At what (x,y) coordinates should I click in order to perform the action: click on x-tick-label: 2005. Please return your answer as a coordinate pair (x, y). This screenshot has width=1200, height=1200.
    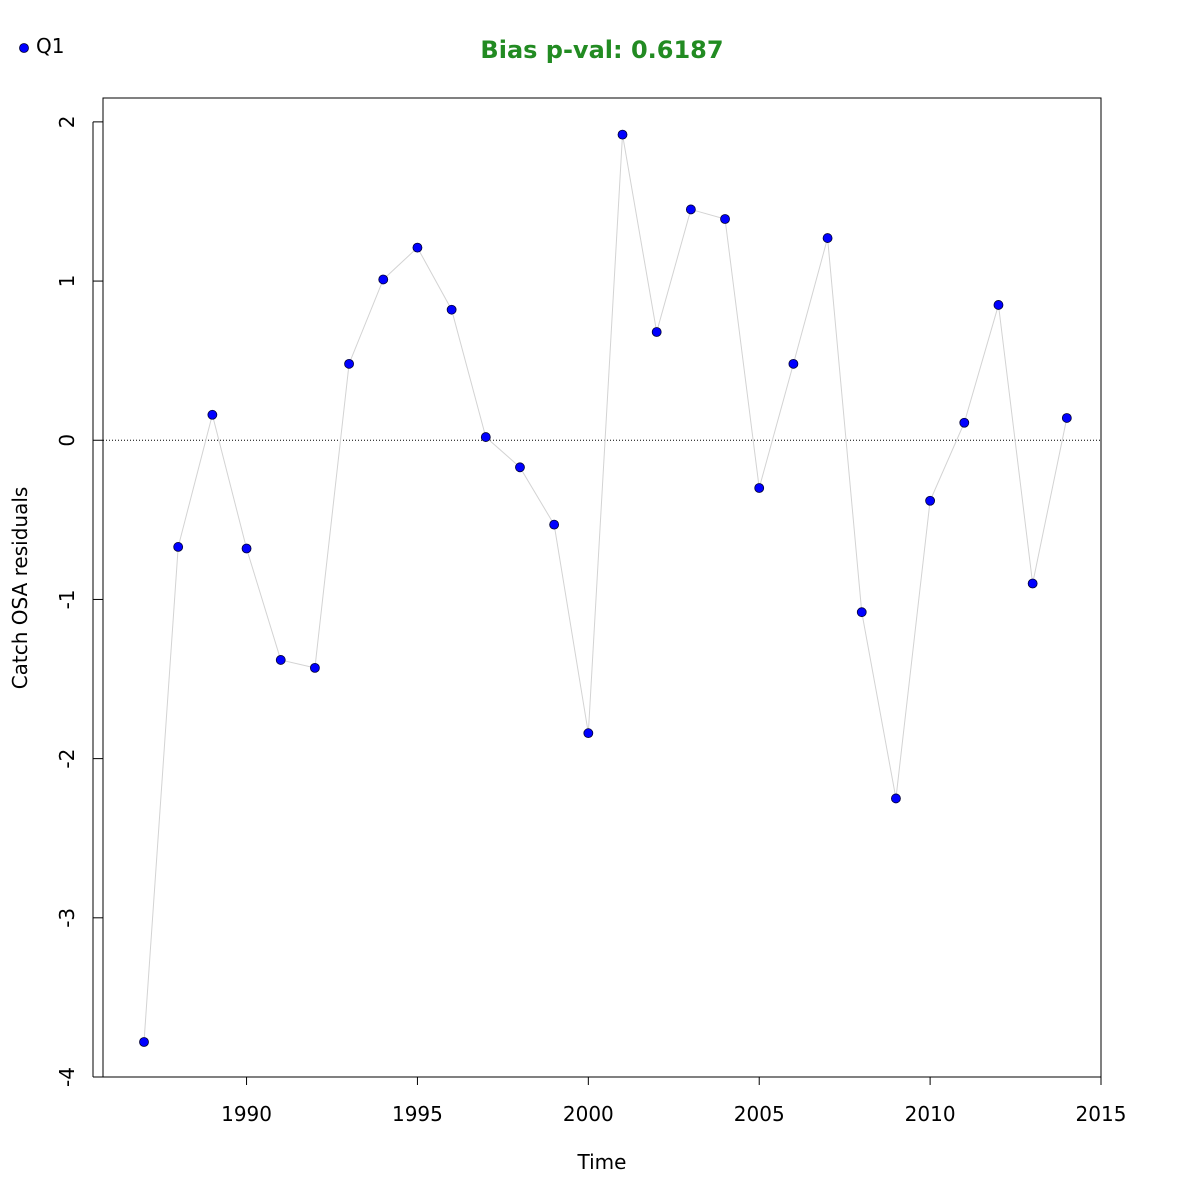
    Looking at the image, I should click on (759, 1114).